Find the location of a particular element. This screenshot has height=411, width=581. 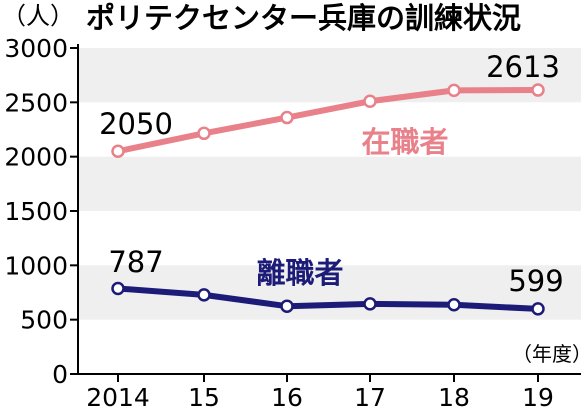

x-tick-label-16: 16 is located at coordinates (287, 397).